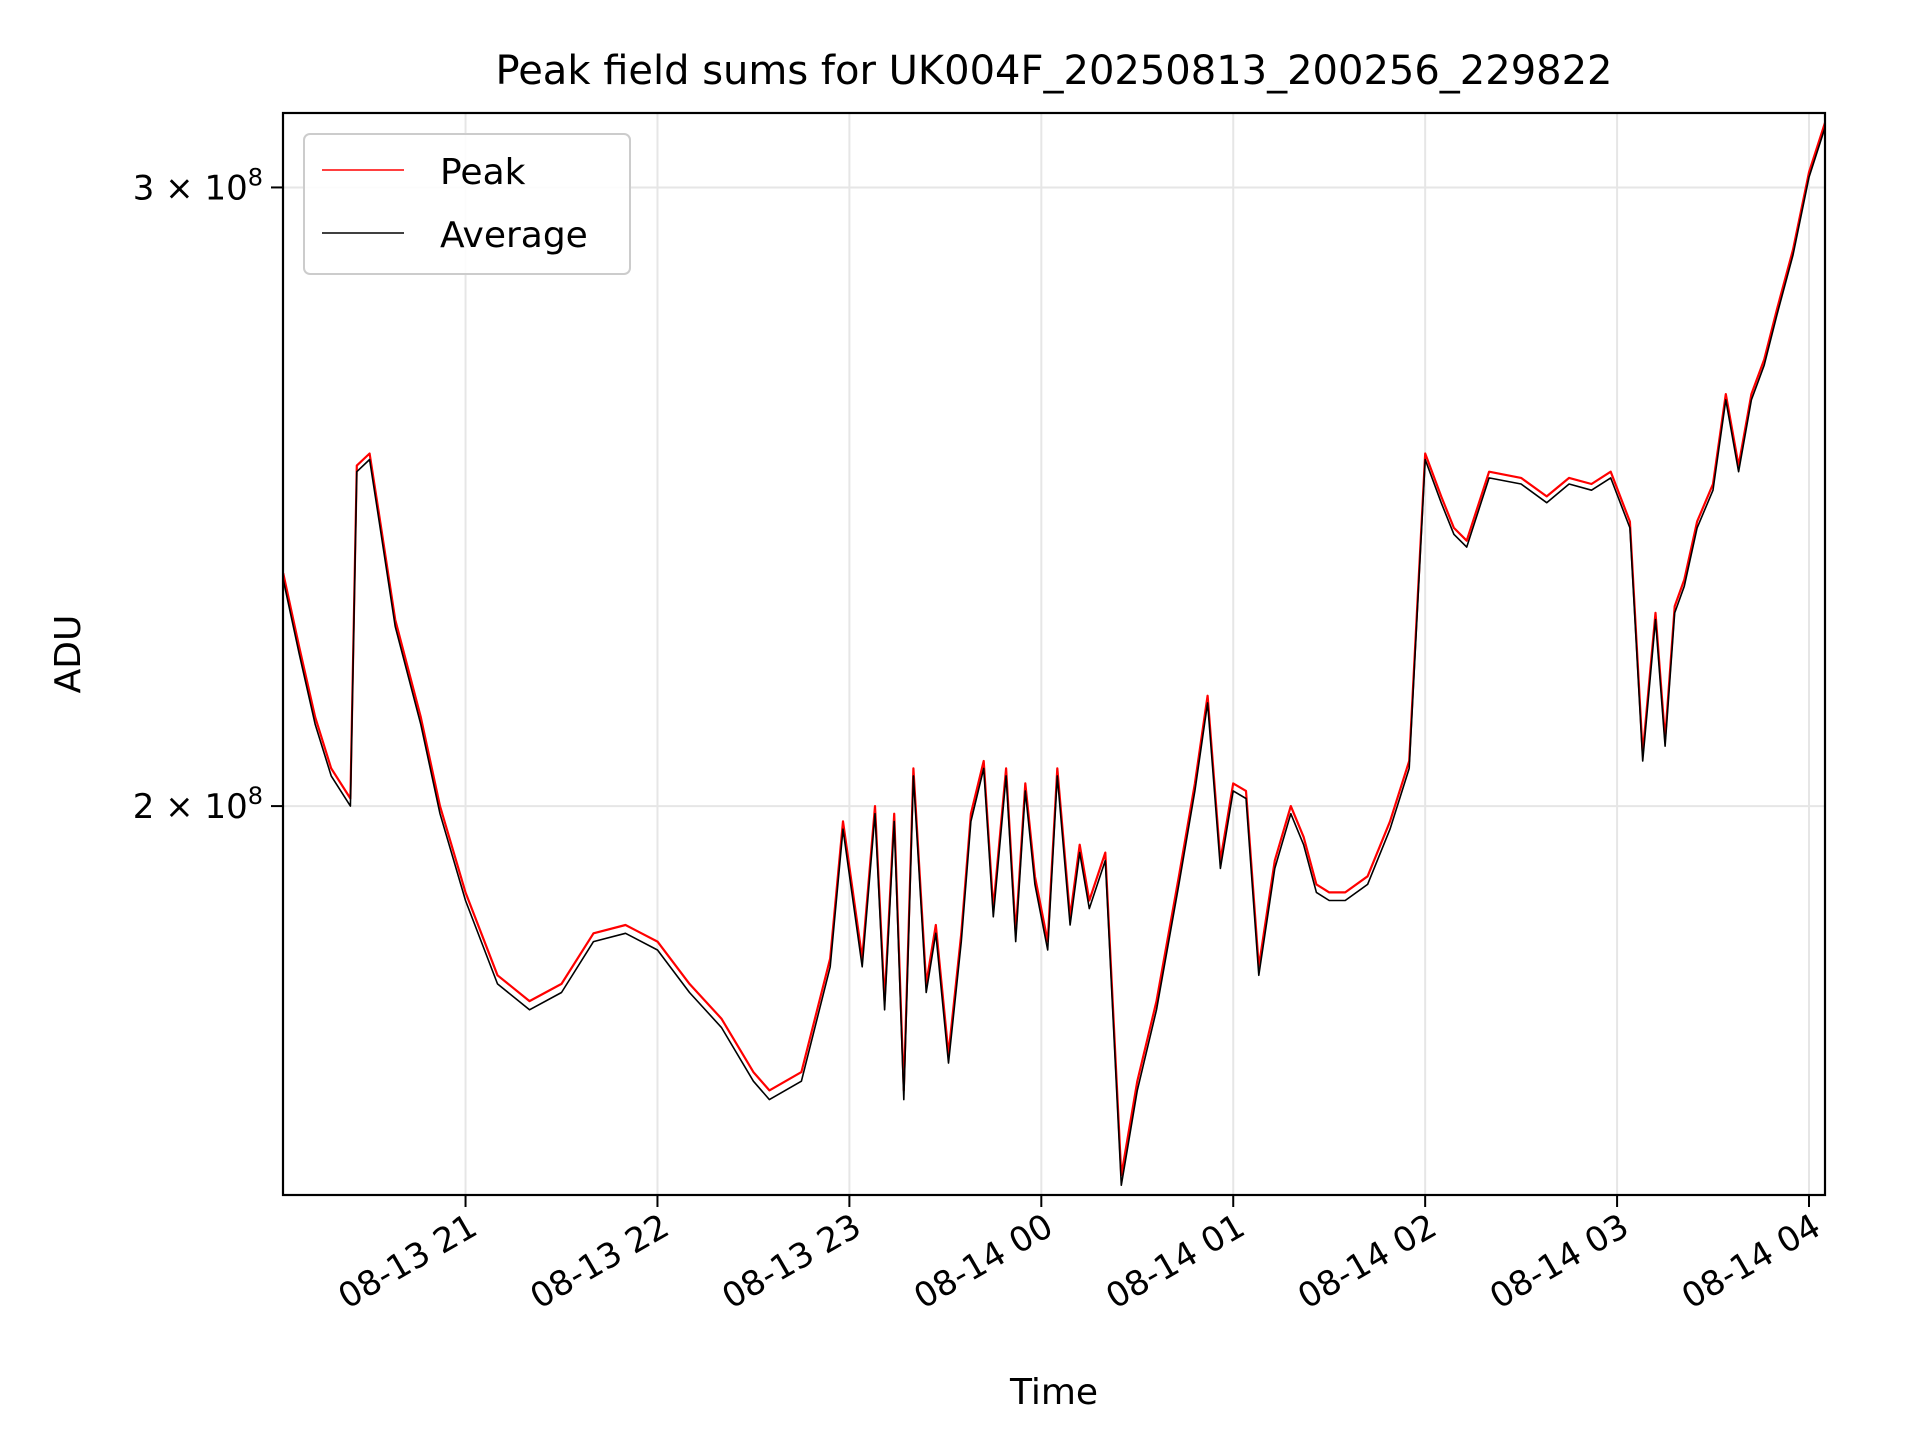 The image size is (1920, 1440). What do you see at coordinates (983, 1261) in the screenshot?
I see `x-tick-label: 08-14 00` at bounding box center [983, 1261].